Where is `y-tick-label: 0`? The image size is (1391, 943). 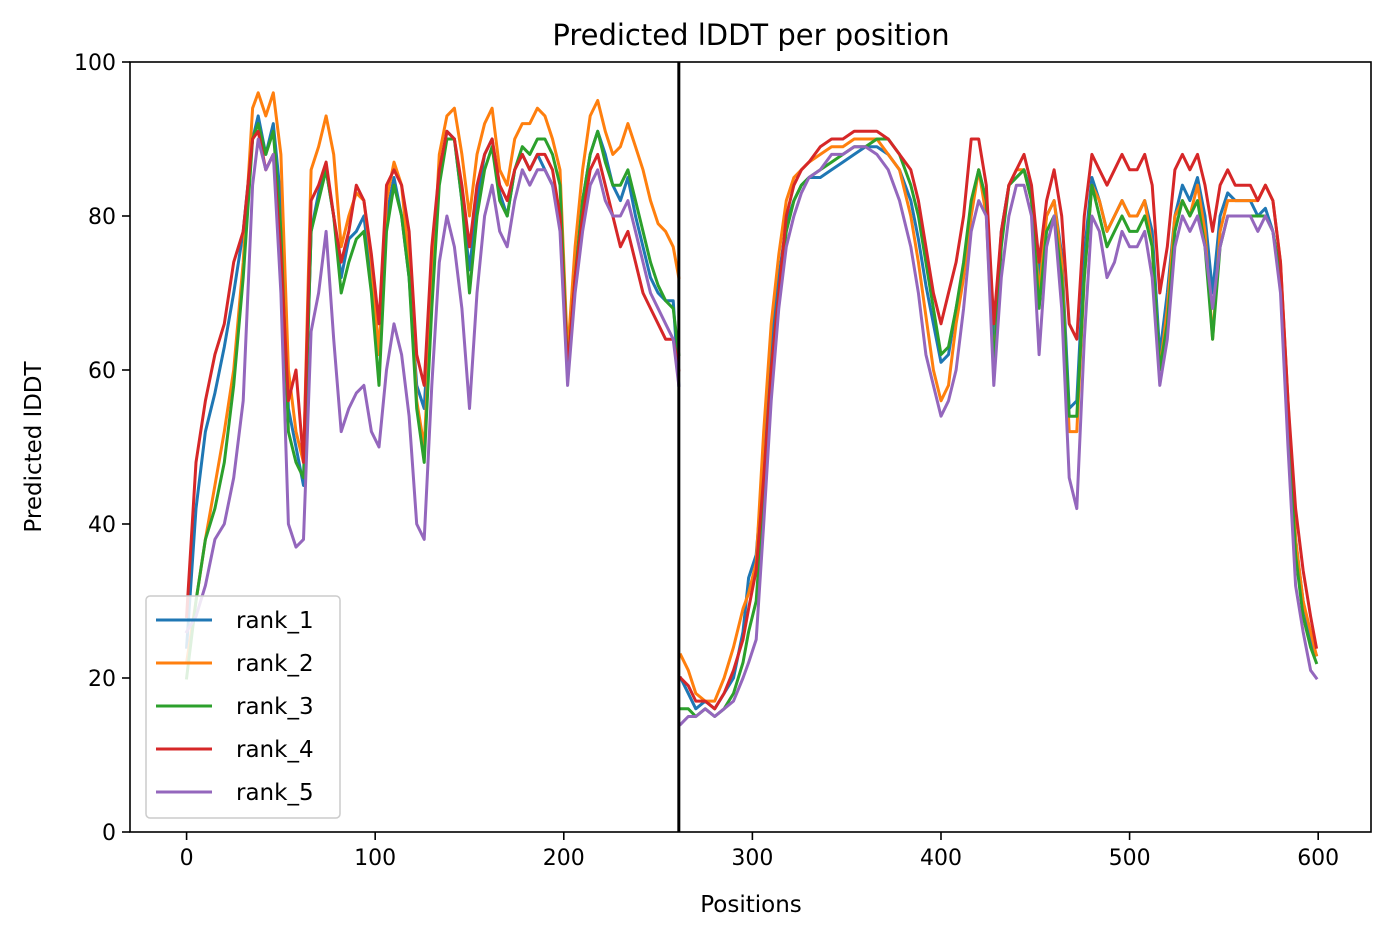
y-tick-label: 0 is located at coordinates (109, 833).